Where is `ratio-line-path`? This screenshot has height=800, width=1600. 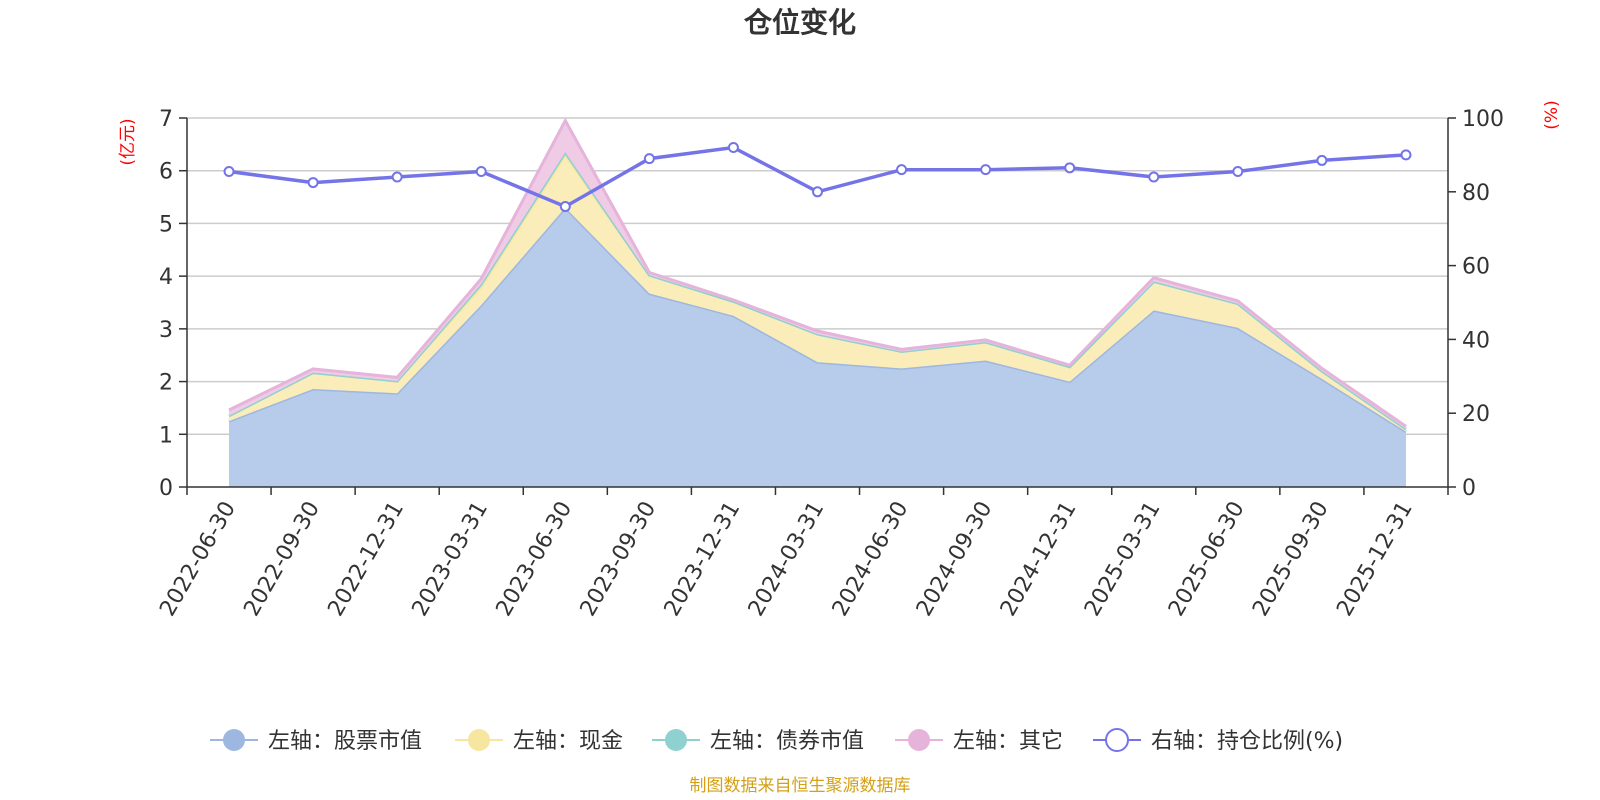
ratio-line-path is located at coordinates (817, 177).